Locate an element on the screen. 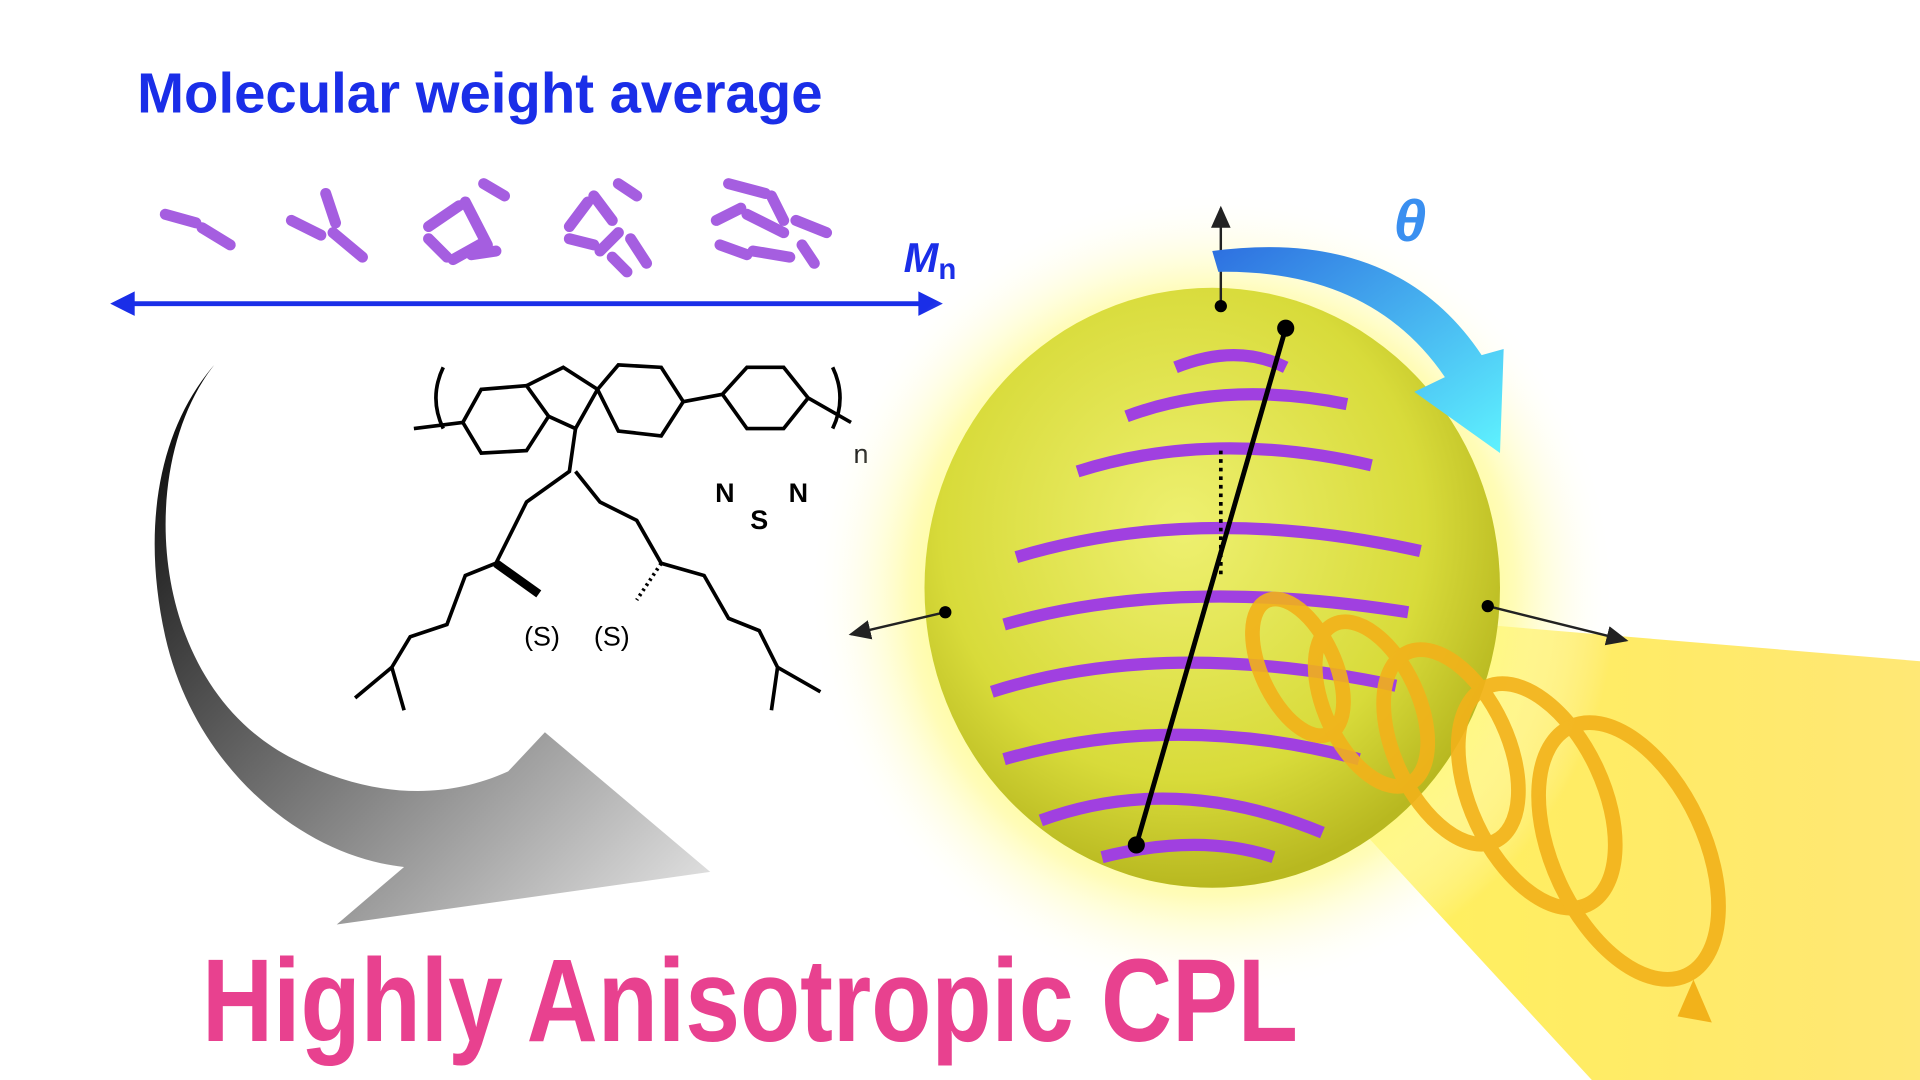  atom-labels: N S N is located at coordinates (761, 506).